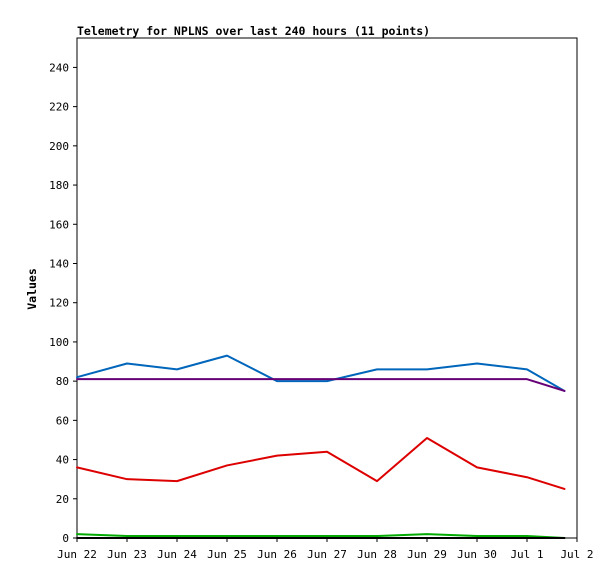 This screenshot has height=579, width=615. I want to click on y-tick-label: 140, so click(59, 263).